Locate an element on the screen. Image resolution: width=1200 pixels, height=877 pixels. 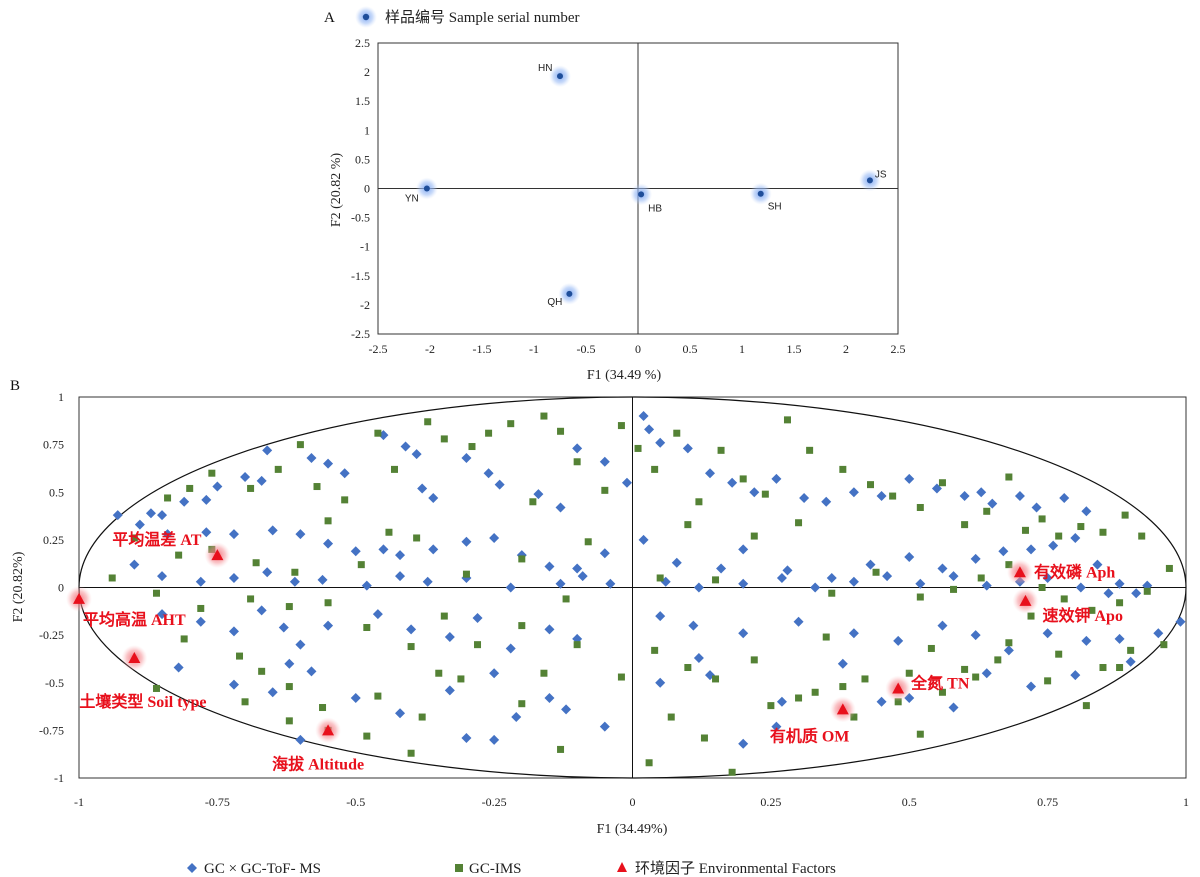
triangle-icon is located at coordinates (622, 867).